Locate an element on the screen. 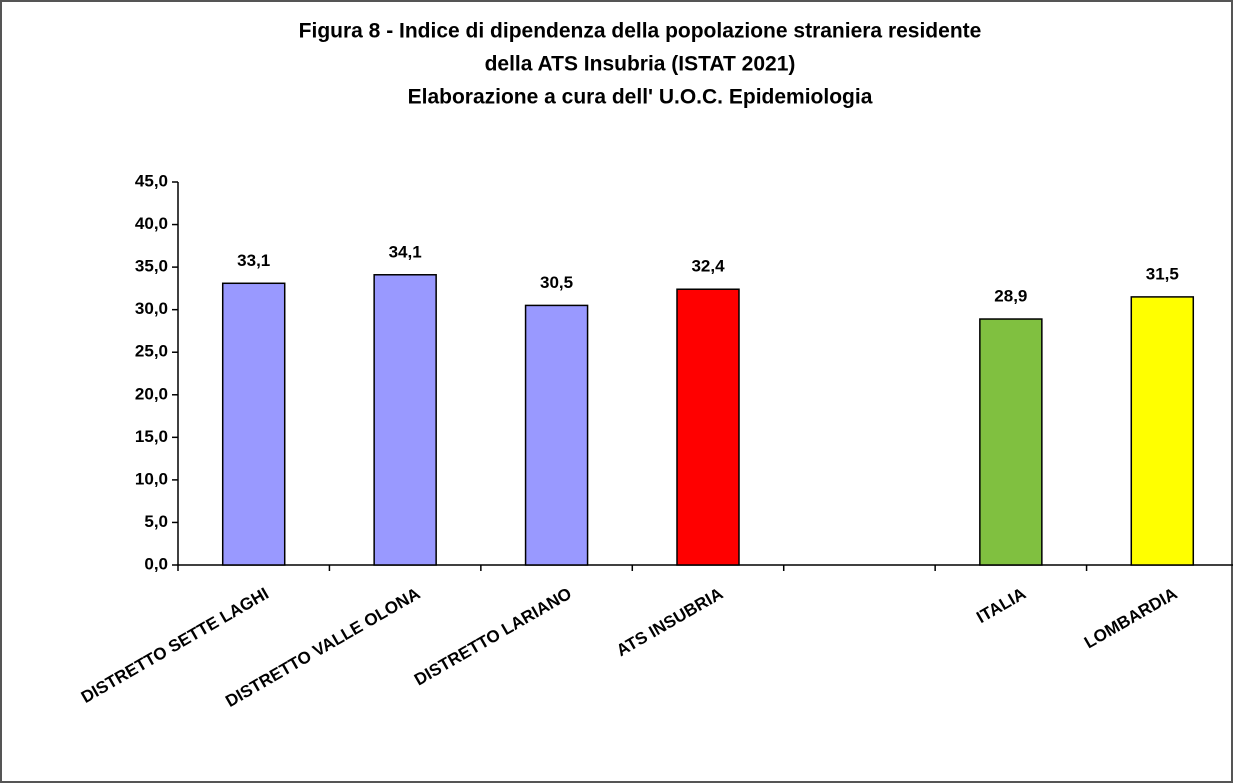 The height and width of the screenshot is (783, 1233). y-tick-label: 10,0 is located at coordinates (151, 478).